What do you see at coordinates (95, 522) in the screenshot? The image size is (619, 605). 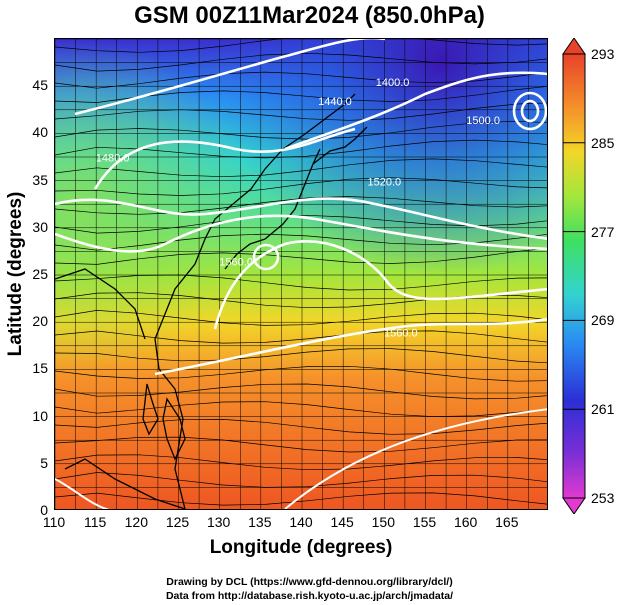 I see `x-tick-label: 115` at bounding box center [95, 522].